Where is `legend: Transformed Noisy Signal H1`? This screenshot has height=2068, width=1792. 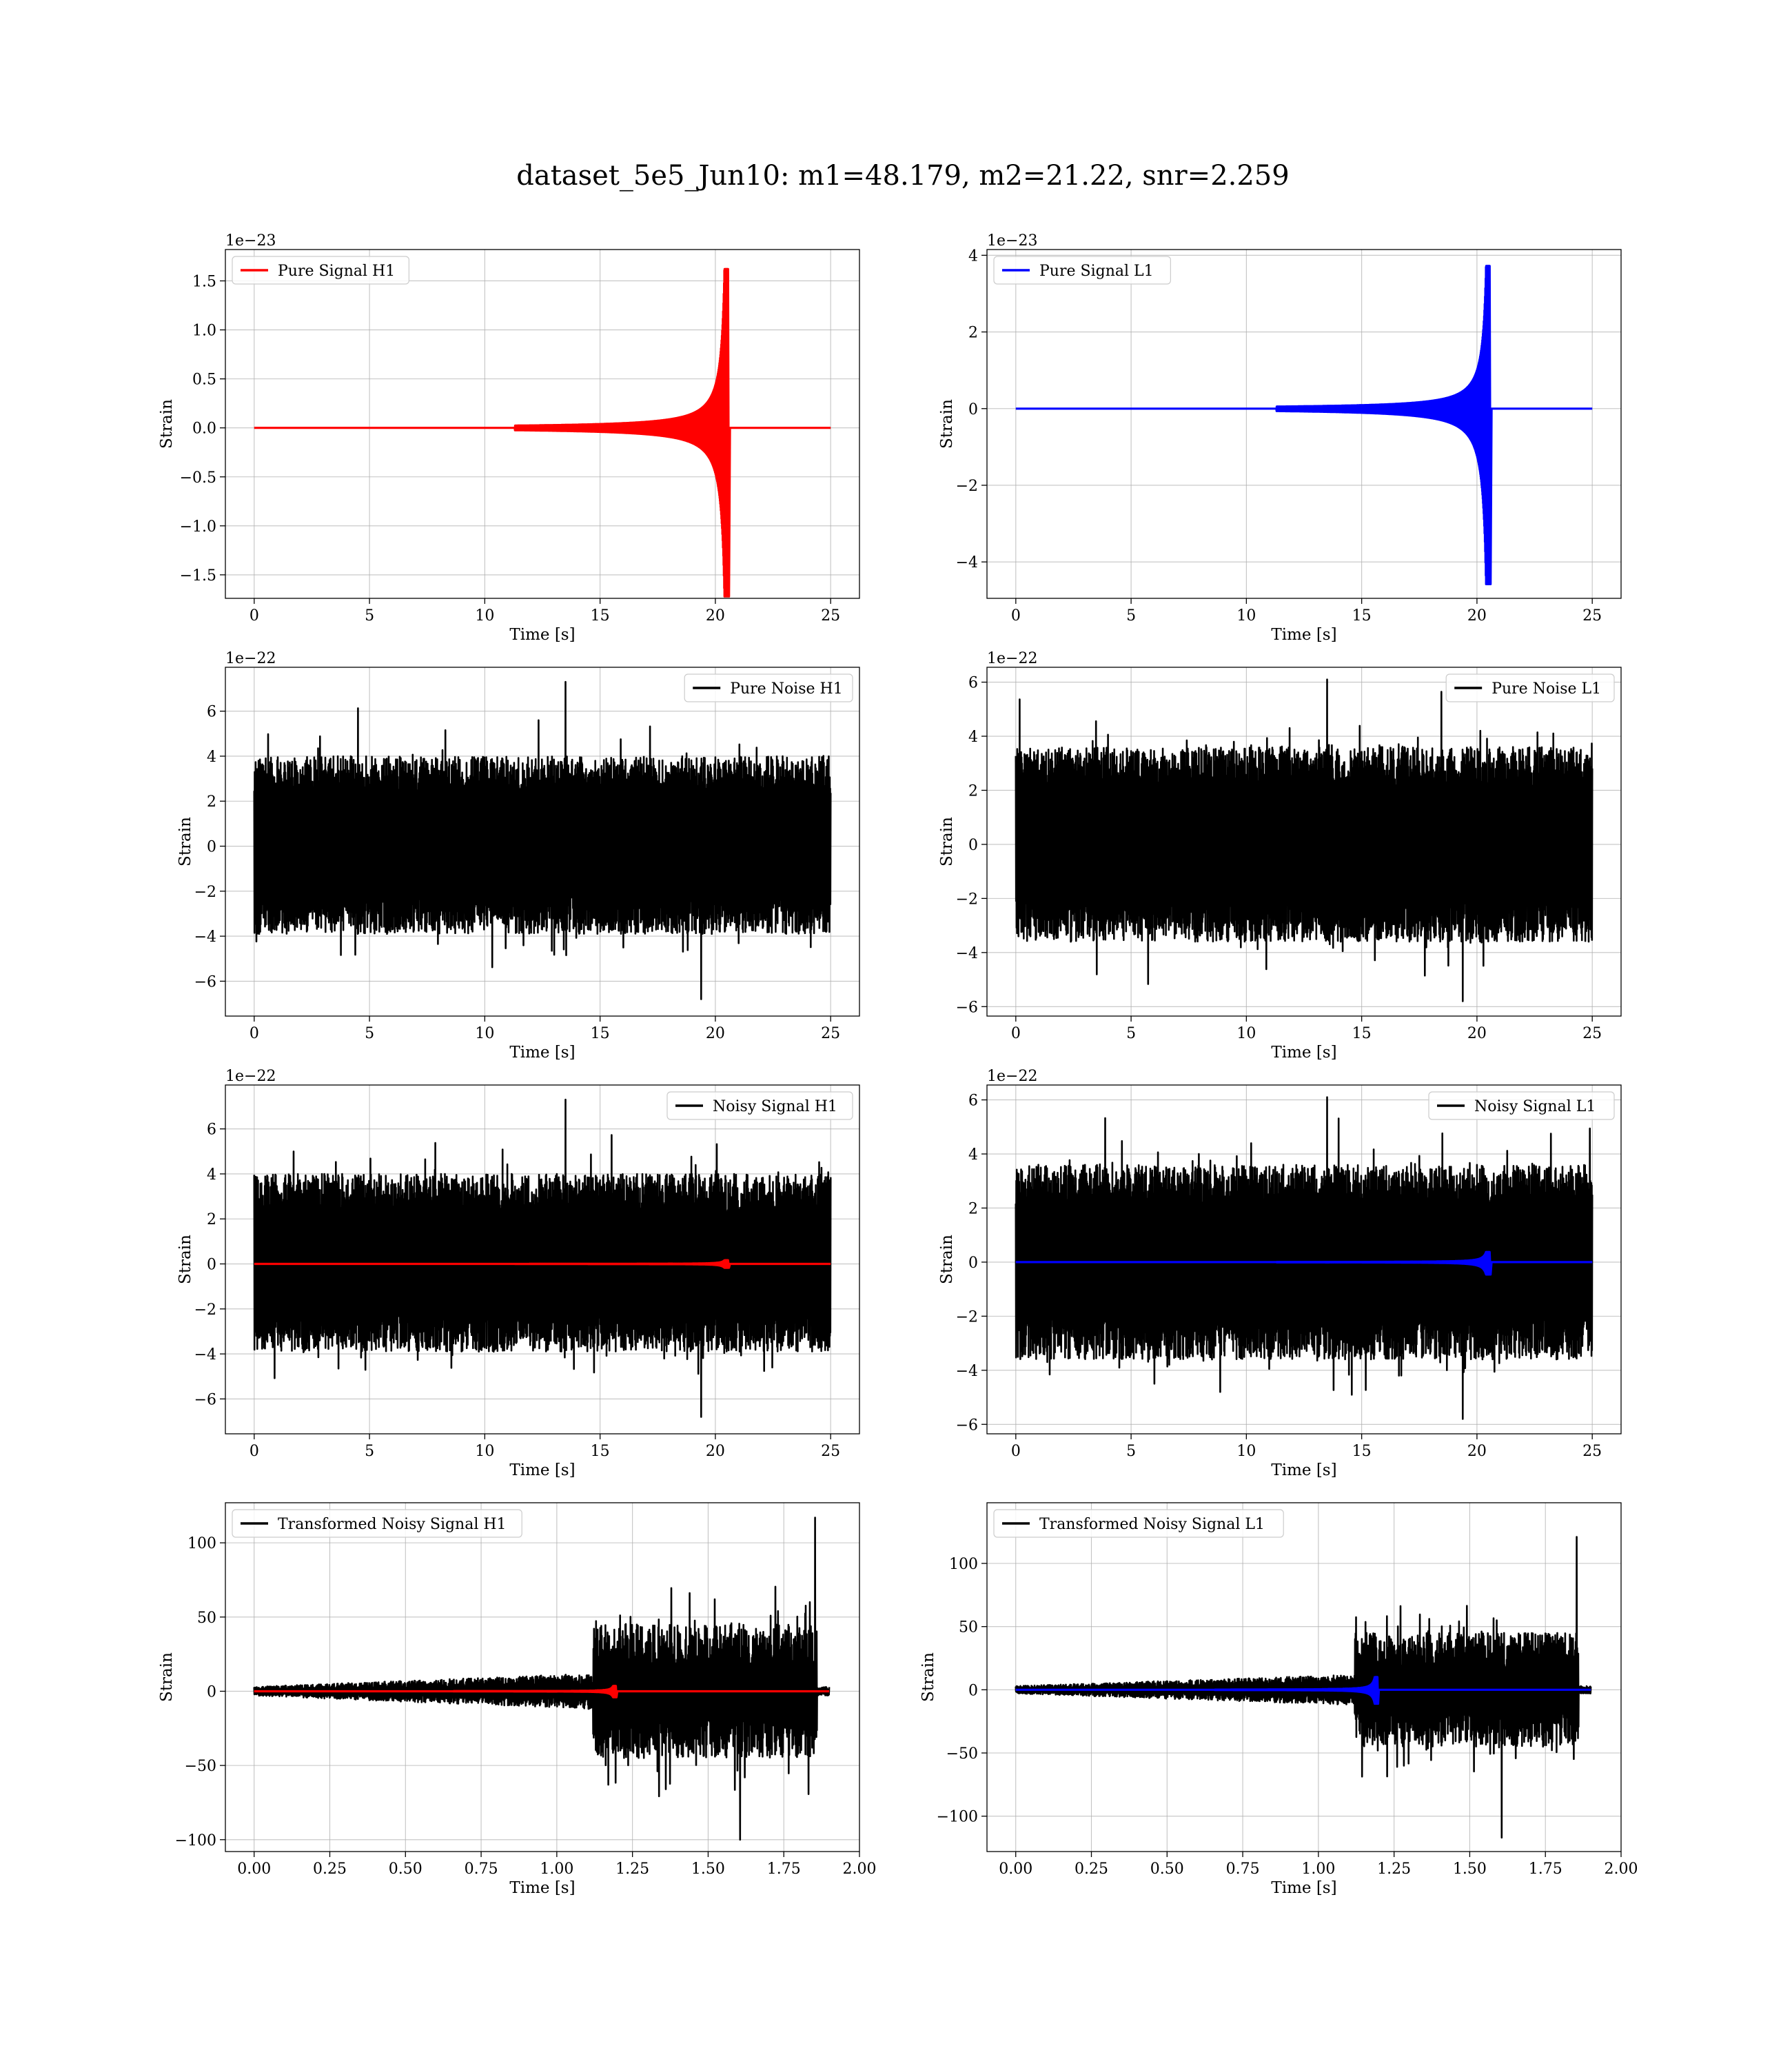
legend: Transformed Noisy Signal H1 is located at coordinates (377, 1524).